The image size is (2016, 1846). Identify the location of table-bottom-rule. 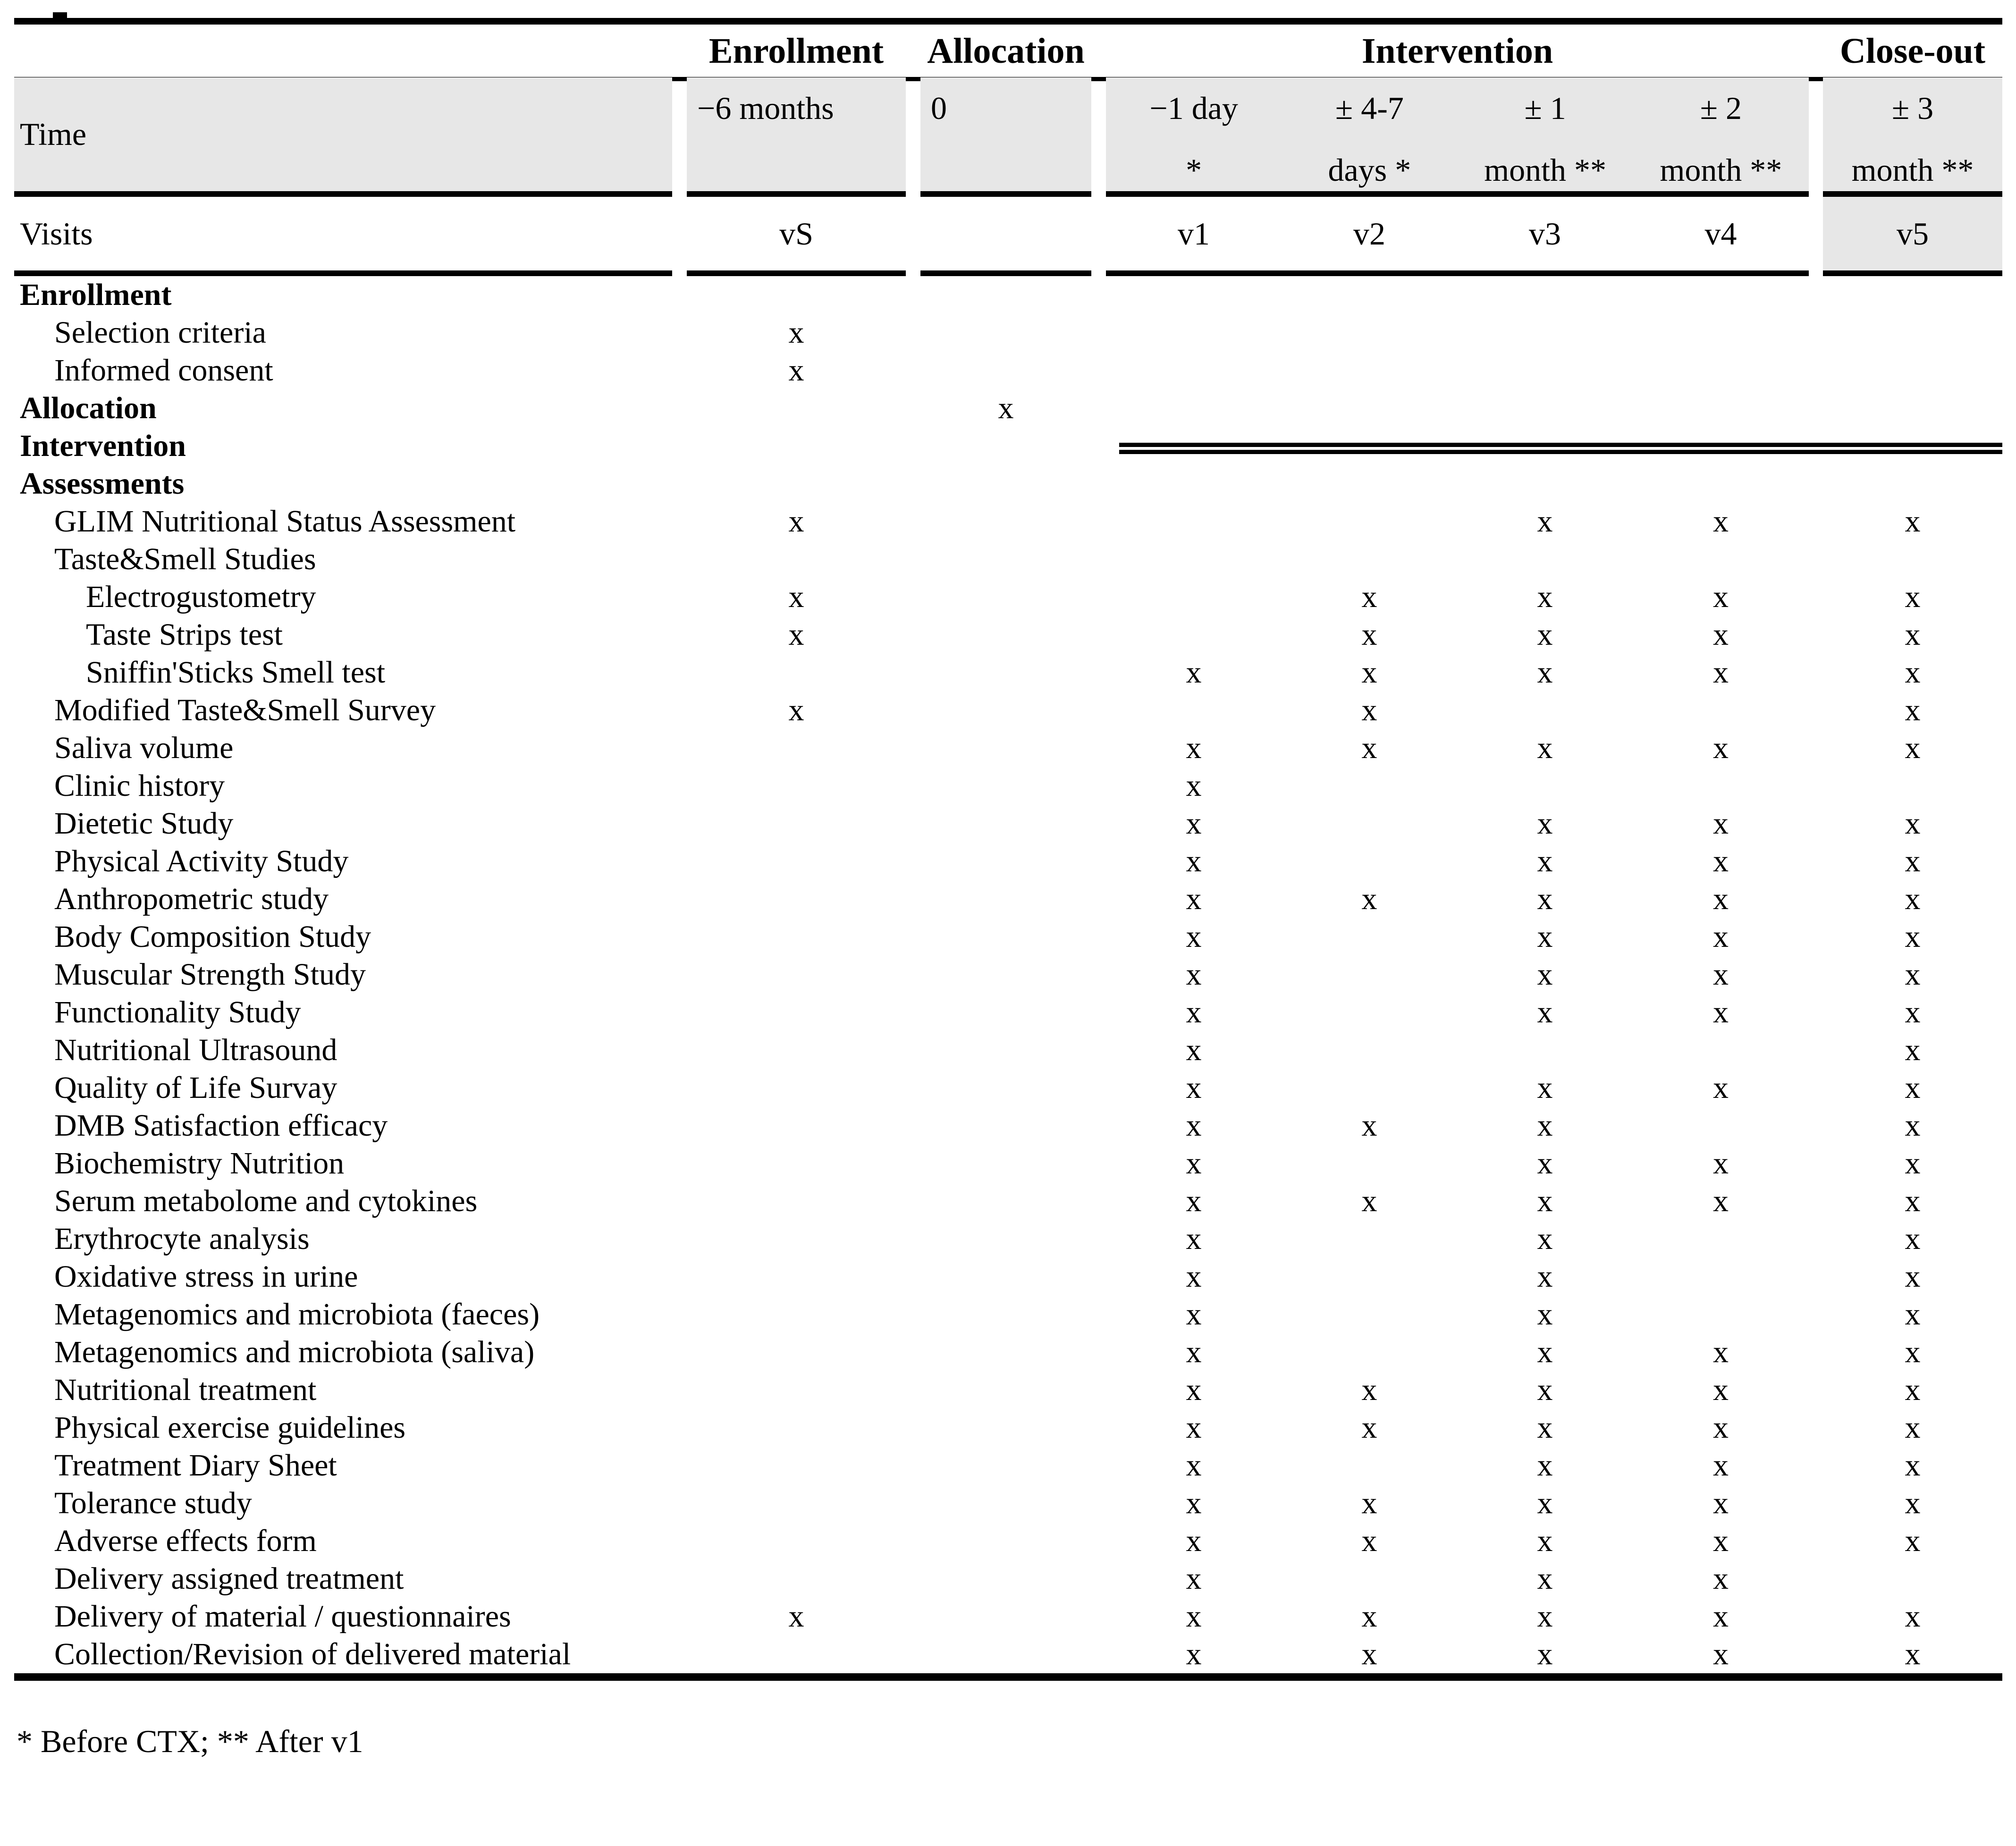
(1008, 1677).